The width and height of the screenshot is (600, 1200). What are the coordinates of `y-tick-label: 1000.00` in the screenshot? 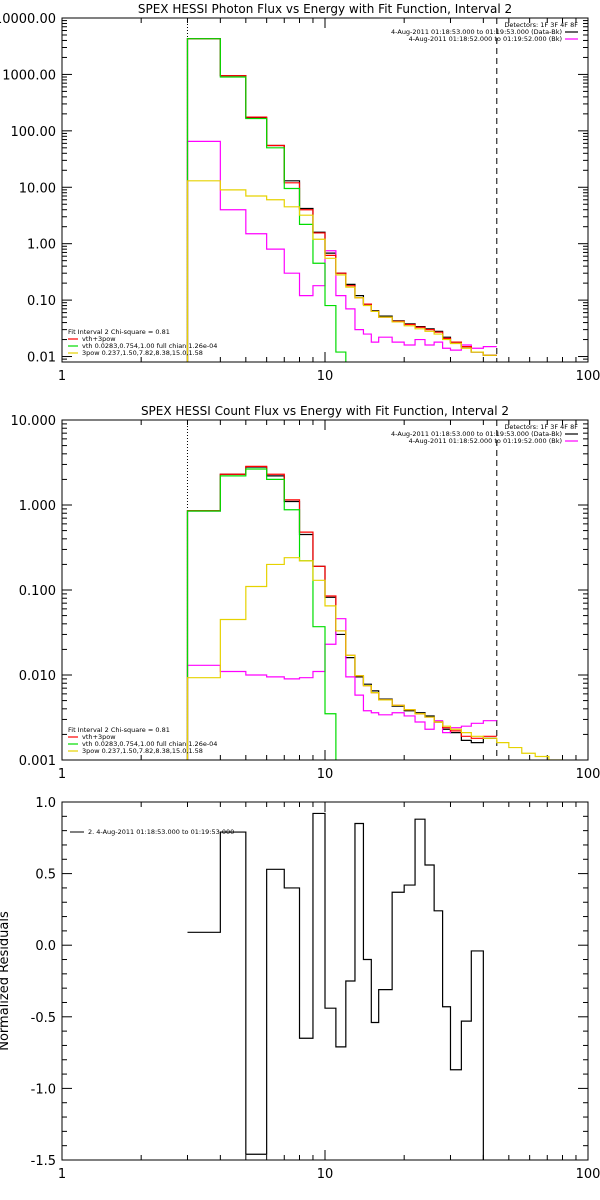 It's located at (29, 75).